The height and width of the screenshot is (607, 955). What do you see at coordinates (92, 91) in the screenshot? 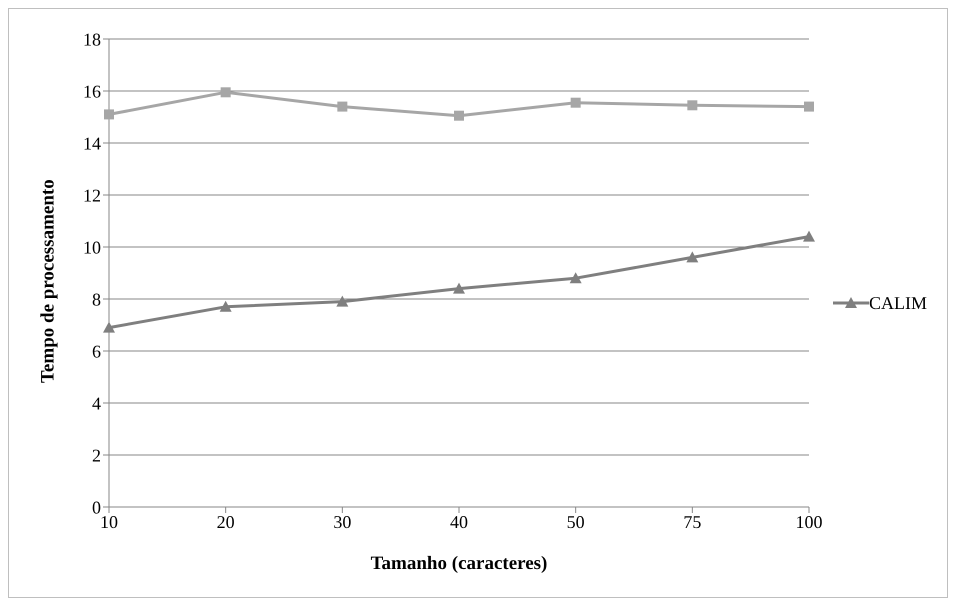
I see `y-tick-label: 16` at bounding box center [92, 91].